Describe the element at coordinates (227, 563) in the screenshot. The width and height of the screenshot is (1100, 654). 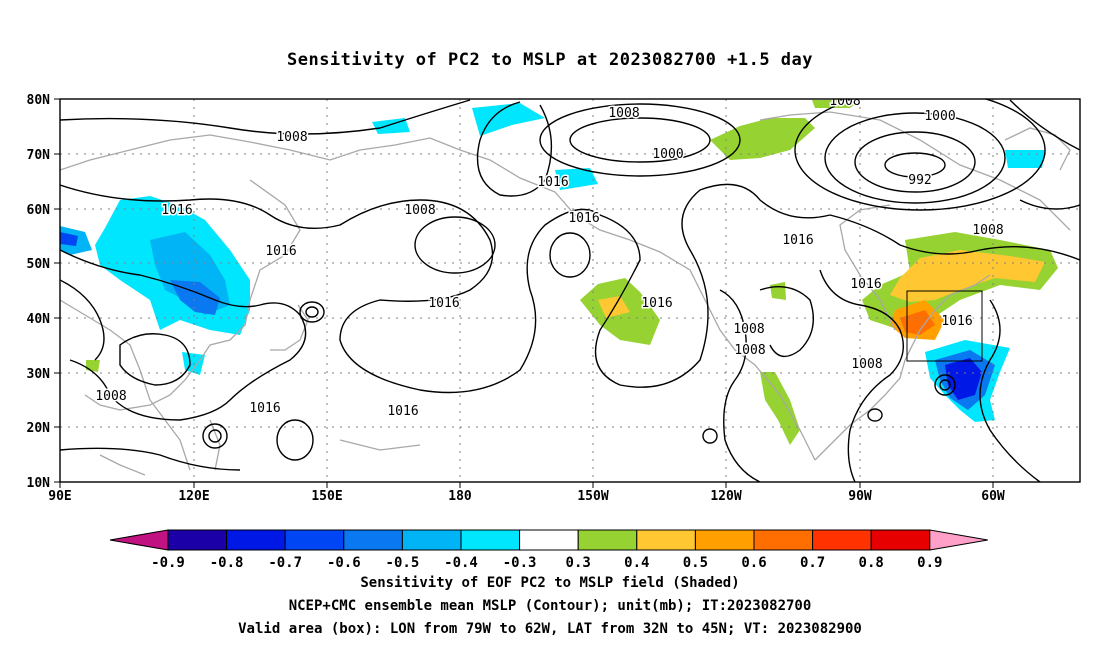
I see `colorbar-tick-label: -0.8` at that location.